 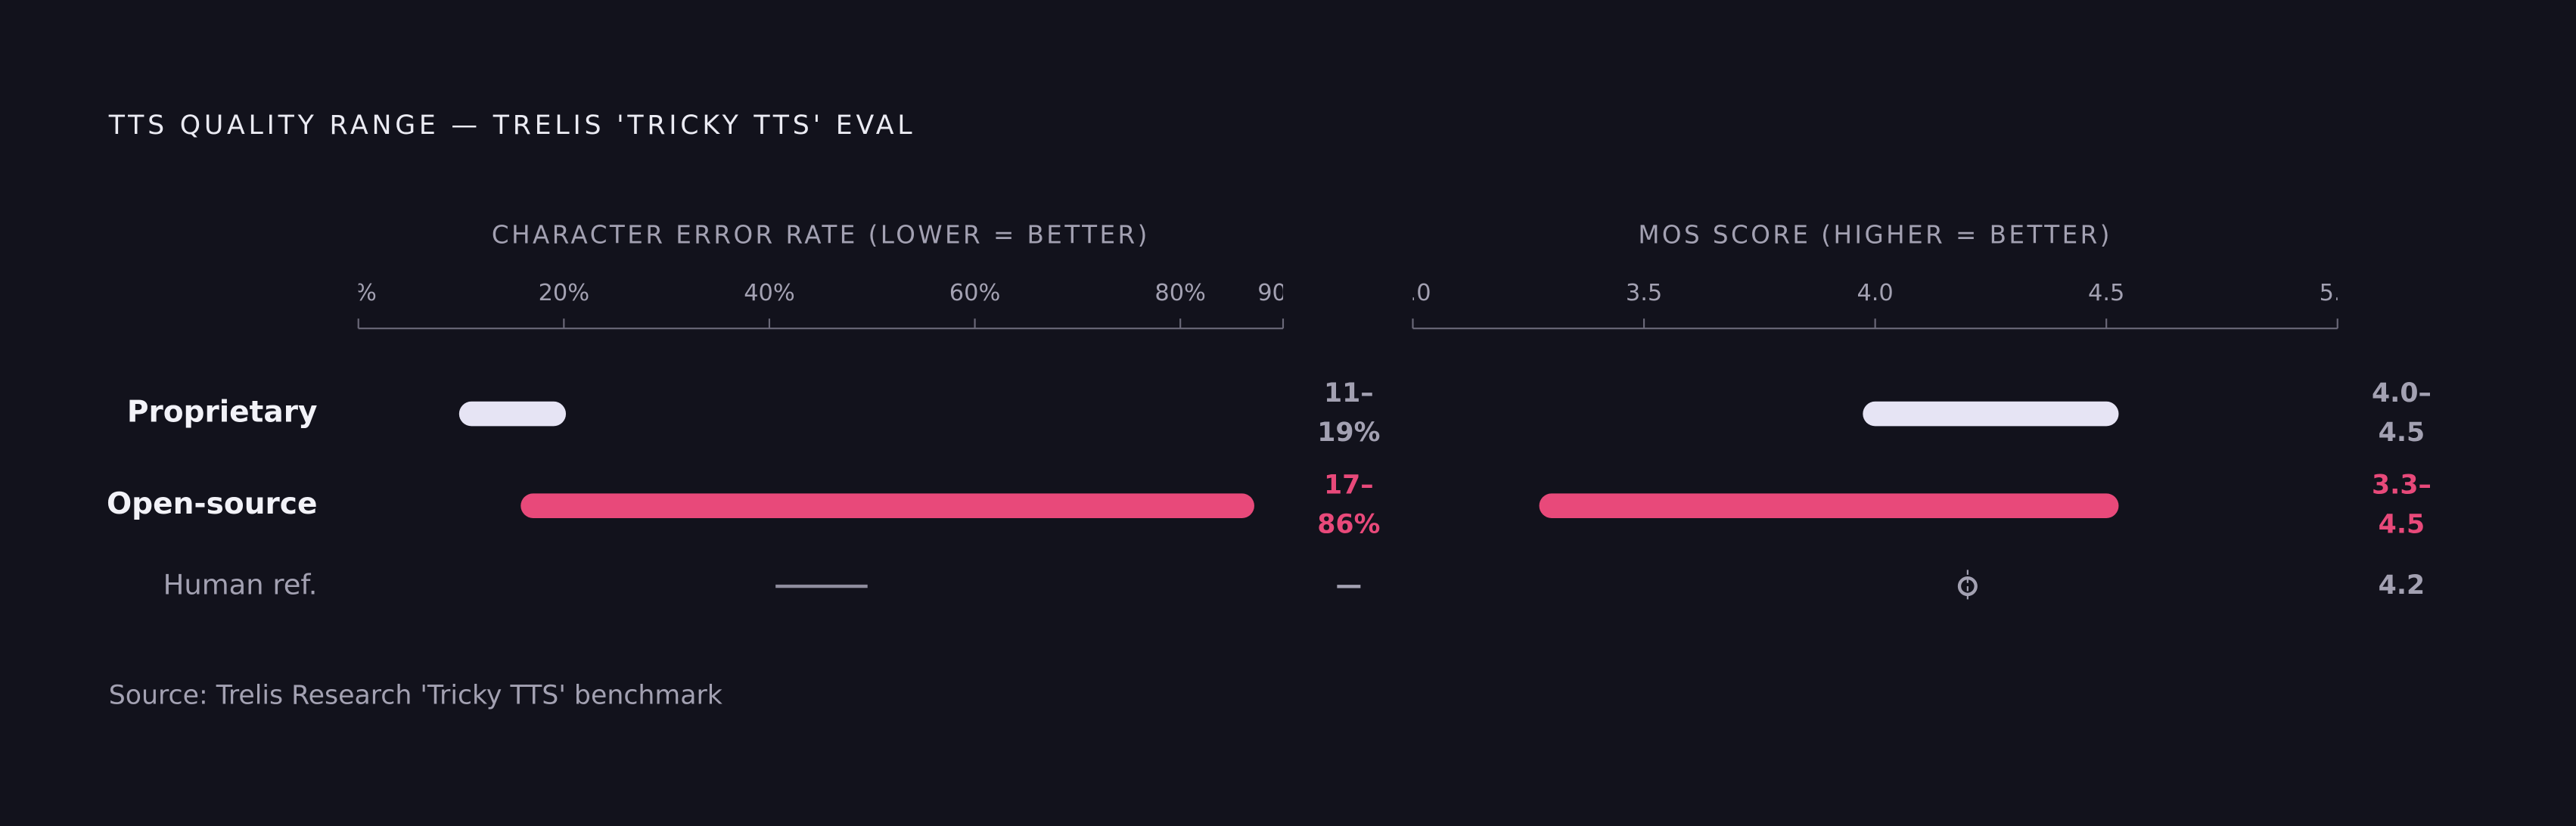 I want to click on value-label: 4.2, so click(x=2402, y=585).